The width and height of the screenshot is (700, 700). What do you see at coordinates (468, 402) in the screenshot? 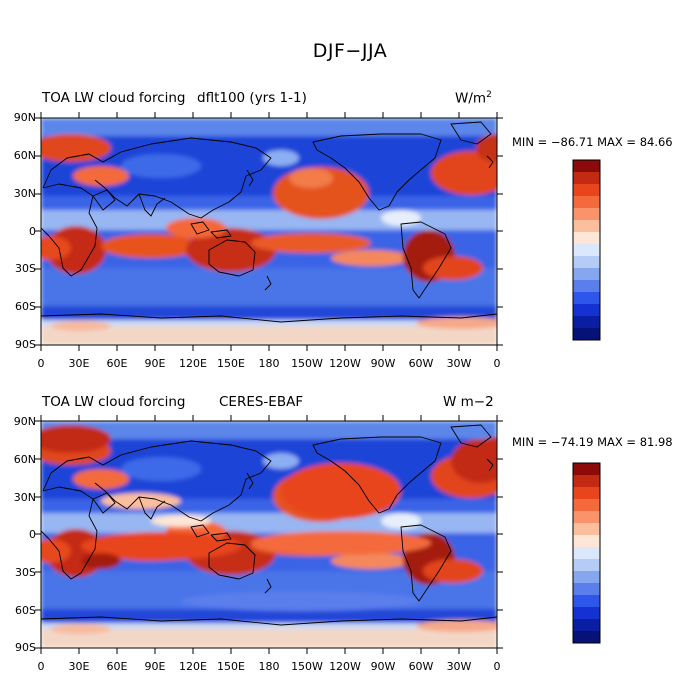
I see `panel-units: W m−2` at bounding box center [468, 402].